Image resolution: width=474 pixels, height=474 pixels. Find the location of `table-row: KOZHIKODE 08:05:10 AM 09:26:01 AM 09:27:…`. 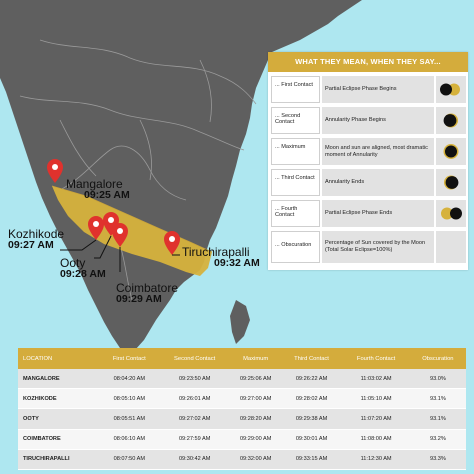

table-row: KOZHIKODE 08:05:10 AM 09:26:01 AM 09:27:… is located at coordinates (242, 399).